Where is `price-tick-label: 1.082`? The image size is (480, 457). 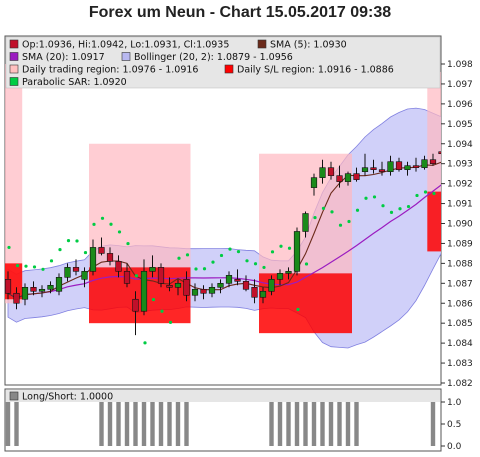
price-tick-label: 1.082 is located at coordinates (460, 384).